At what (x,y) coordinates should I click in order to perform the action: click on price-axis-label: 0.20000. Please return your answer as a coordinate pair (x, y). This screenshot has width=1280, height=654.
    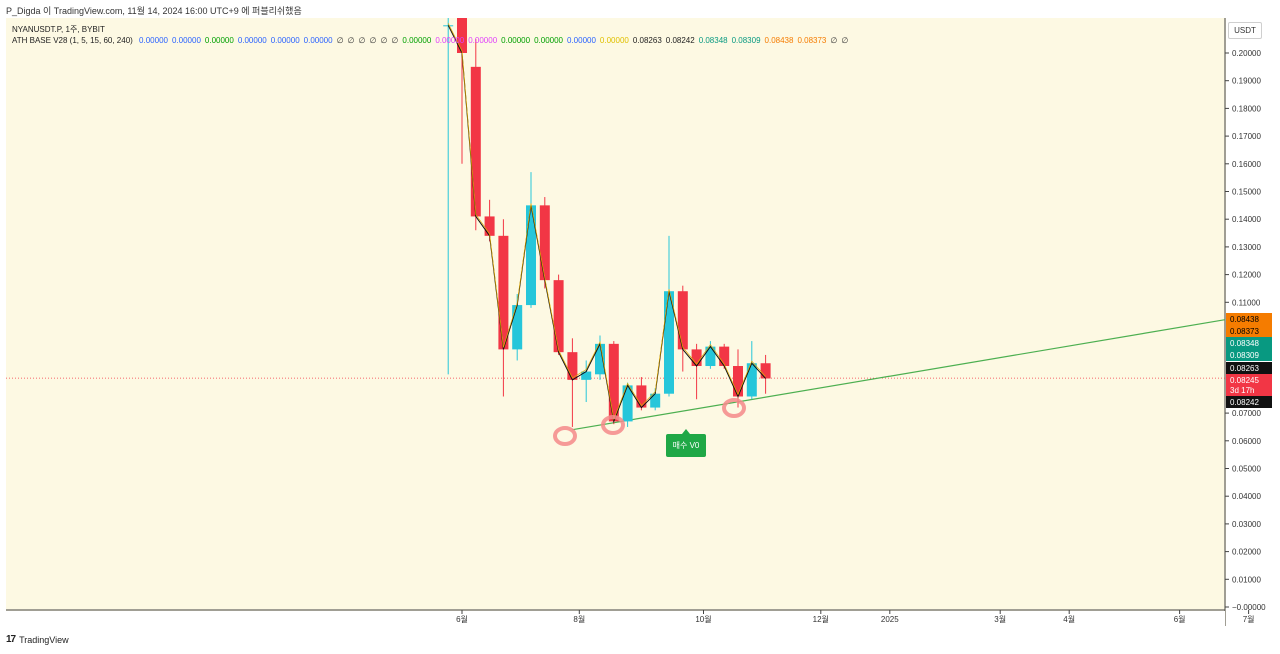
    Looking at the image, I should click on (1246, 53).